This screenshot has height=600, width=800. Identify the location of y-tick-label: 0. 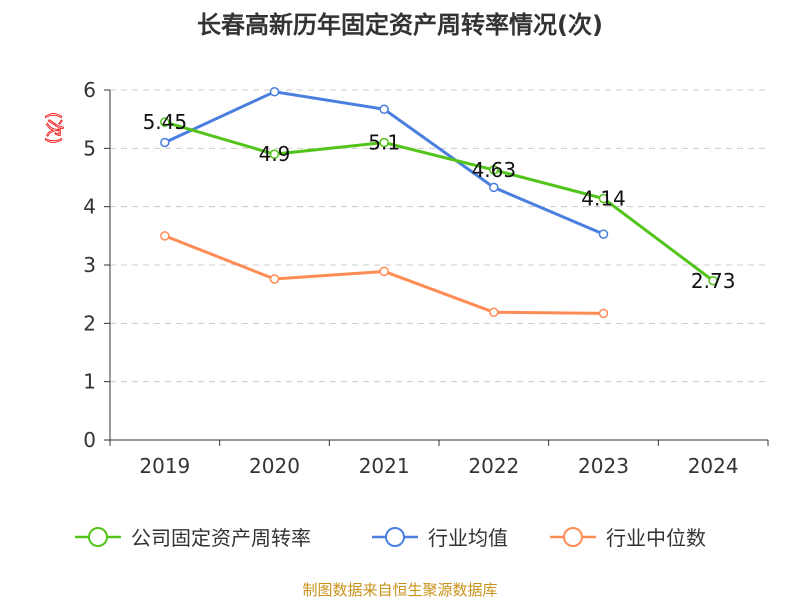
(89, 440).